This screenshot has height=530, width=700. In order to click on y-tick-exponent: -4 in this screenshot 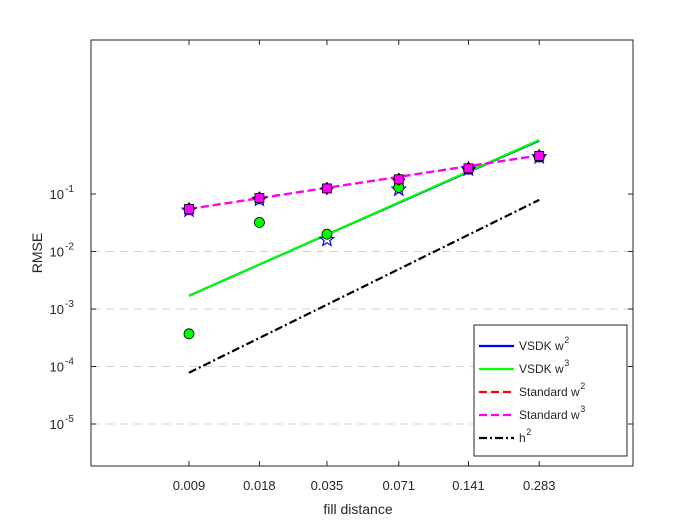, I will do `click(69, 362)`.